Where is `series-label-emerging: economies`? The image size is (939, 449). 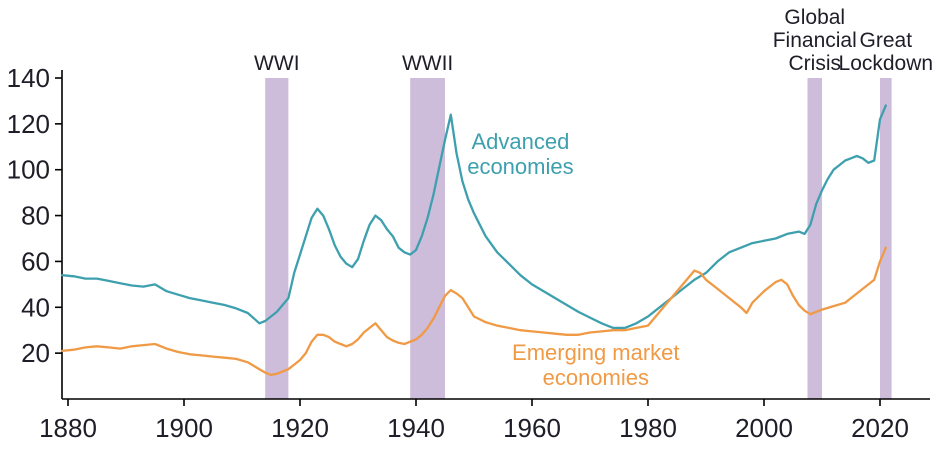
series-label-emerging: economies is located at coordinates (596, 377).